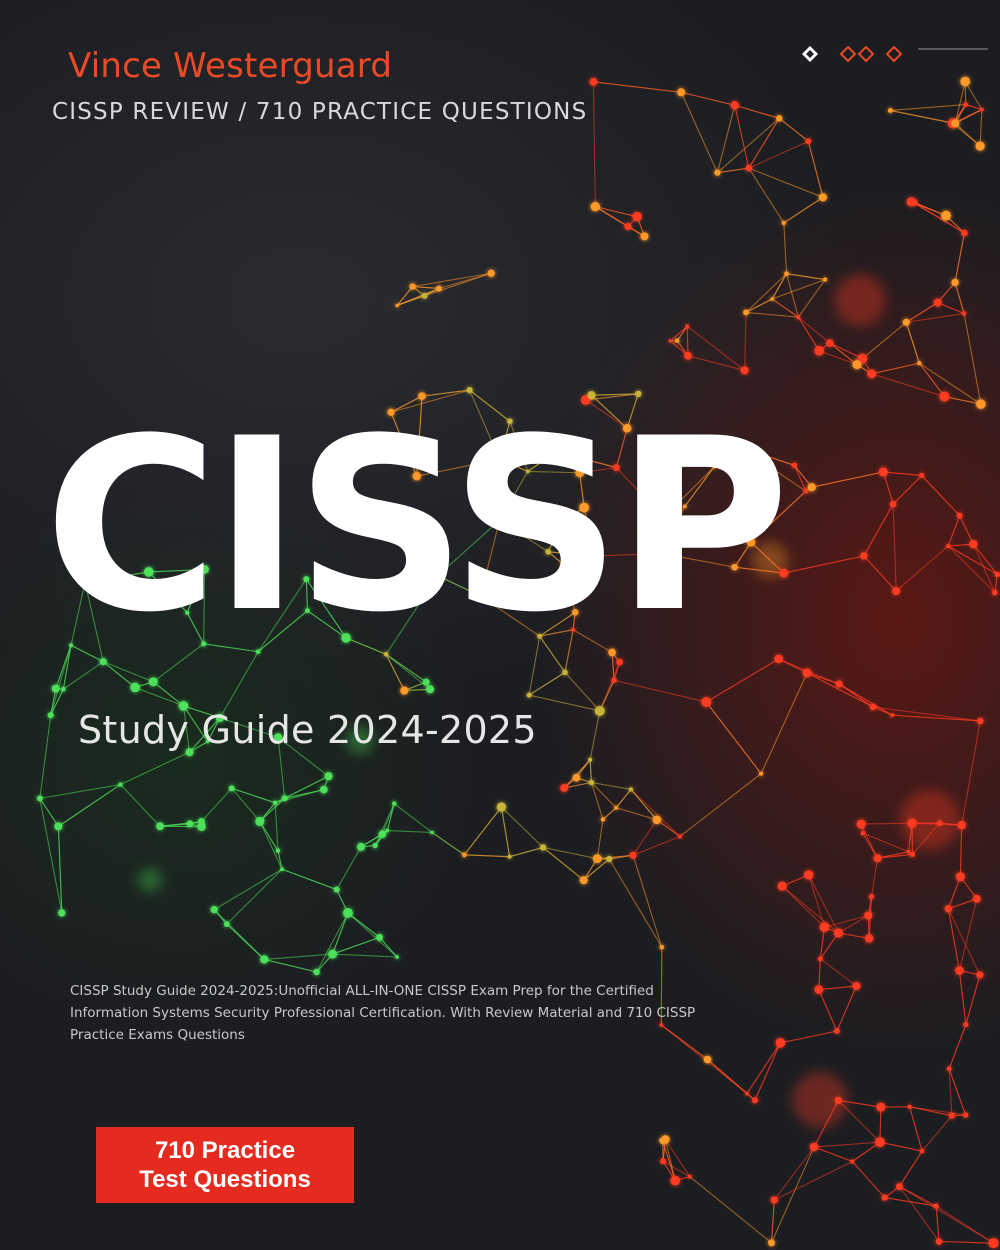 This screenshot has height=1250, width=1000. I want to click on badge-line-1: 710 Practice, so click(225, 1150).